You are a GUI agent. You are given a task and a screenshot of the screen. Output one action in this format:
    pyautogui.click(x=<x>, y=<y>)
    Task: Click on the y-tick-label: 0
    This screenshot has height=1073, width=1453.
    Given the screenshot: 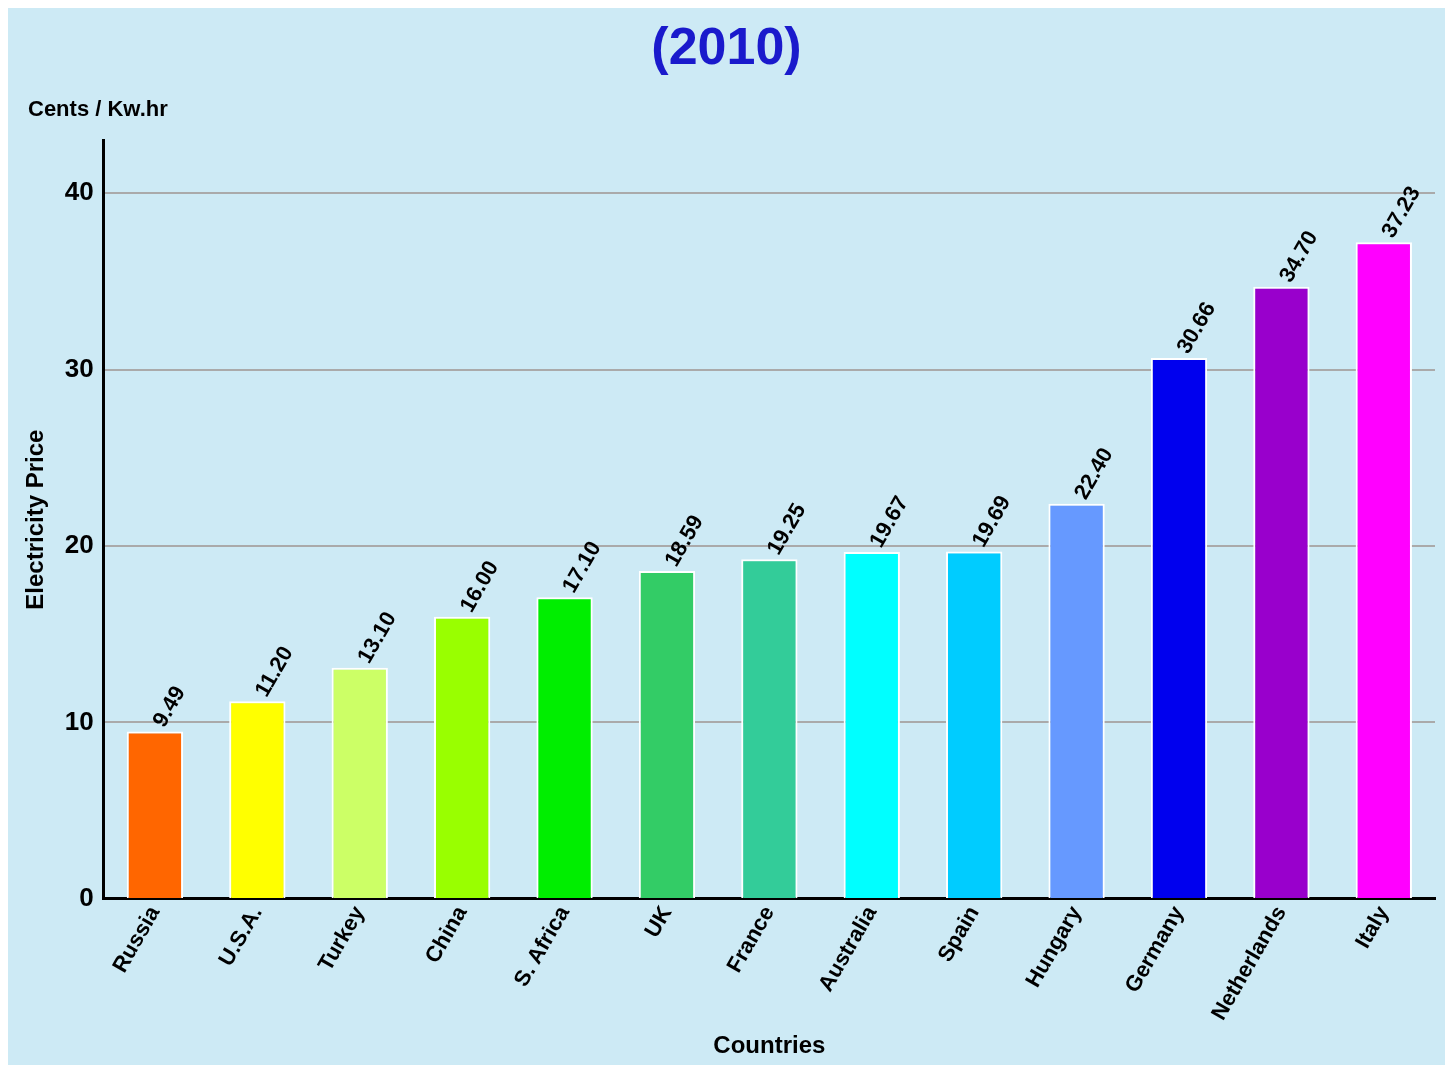 What is the action you would take?
    pyautogui.click(x=86, y=897)
    